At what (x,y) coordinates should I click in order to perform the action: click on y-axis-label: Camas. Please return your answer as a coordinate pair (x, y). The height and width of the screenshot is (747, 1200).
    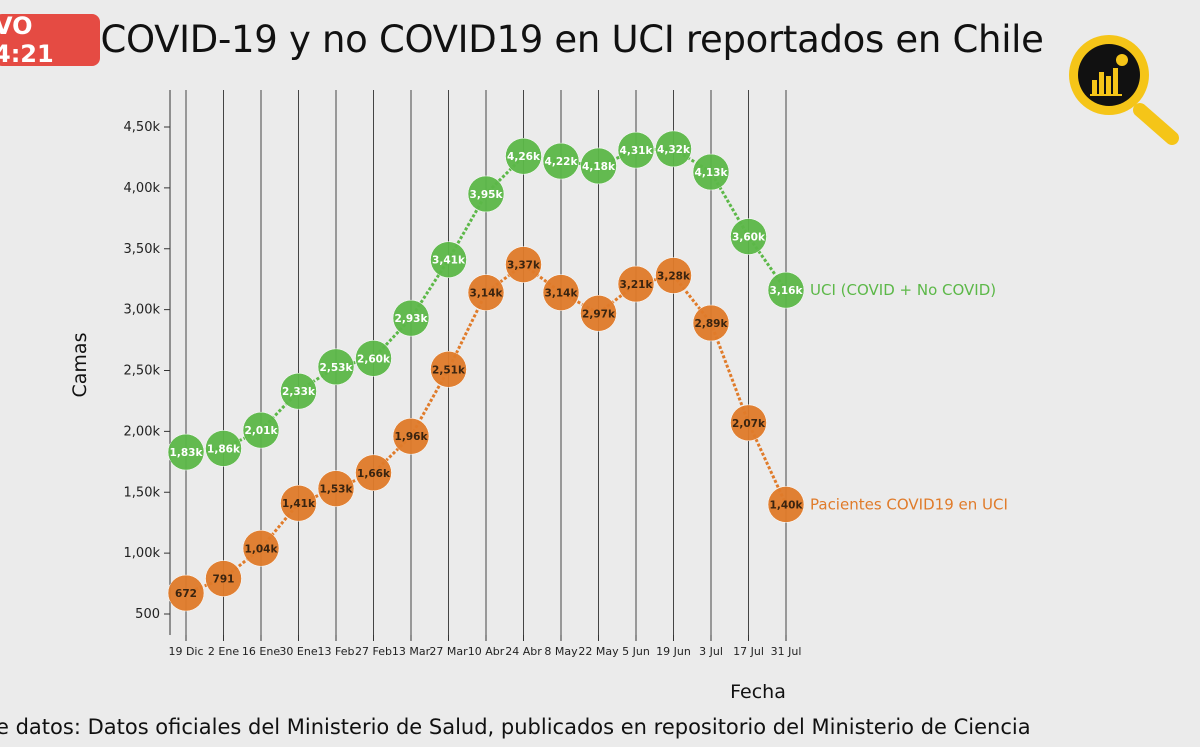
    Looking at the image, I should click on (80, 365).